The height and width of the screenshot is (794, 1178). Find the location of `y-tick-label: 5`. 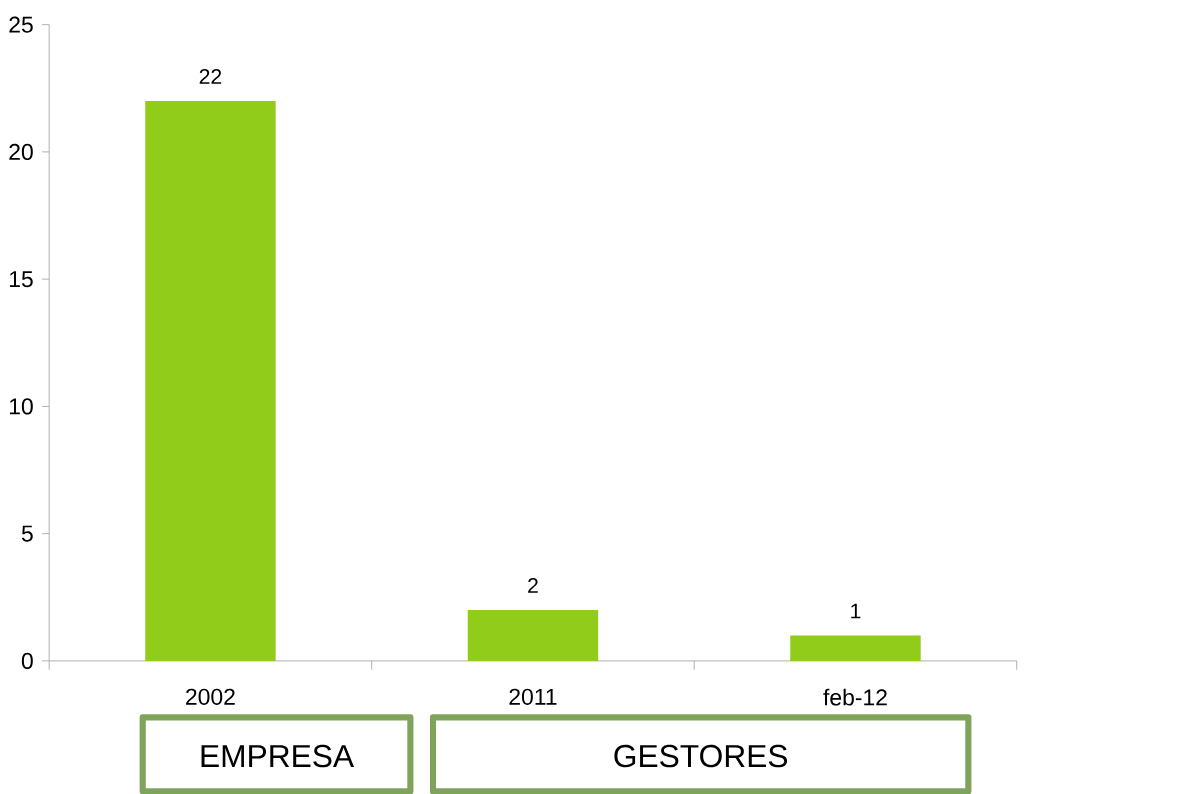

y-tick-label: 5 is located at coordinates (27, 533).